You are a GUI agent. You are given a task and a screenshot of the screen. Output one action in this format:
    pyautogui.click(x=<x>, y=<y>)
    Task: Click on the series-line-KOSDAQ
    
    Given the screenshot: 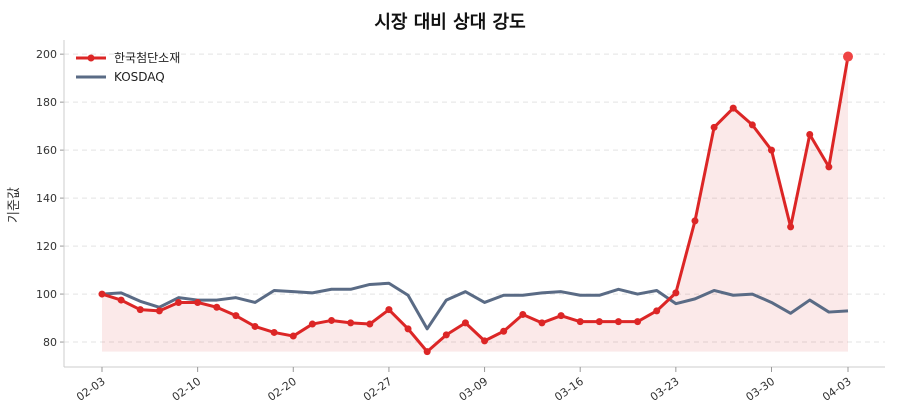 What is the action you would take?
    pyautogui.click(x=475, y=306)
    